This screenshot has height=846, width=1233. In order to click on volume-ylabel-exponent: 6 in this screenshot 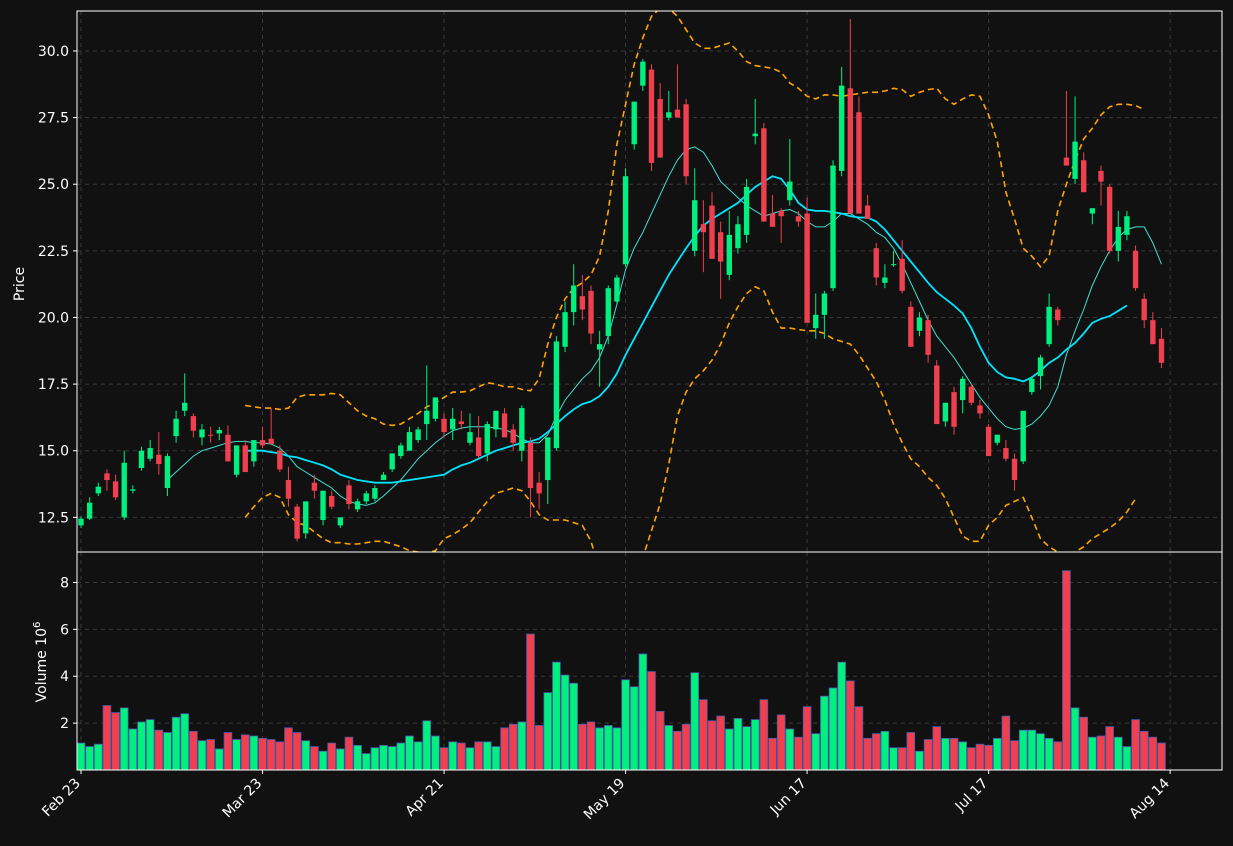, I will do `click(37, 625)`.